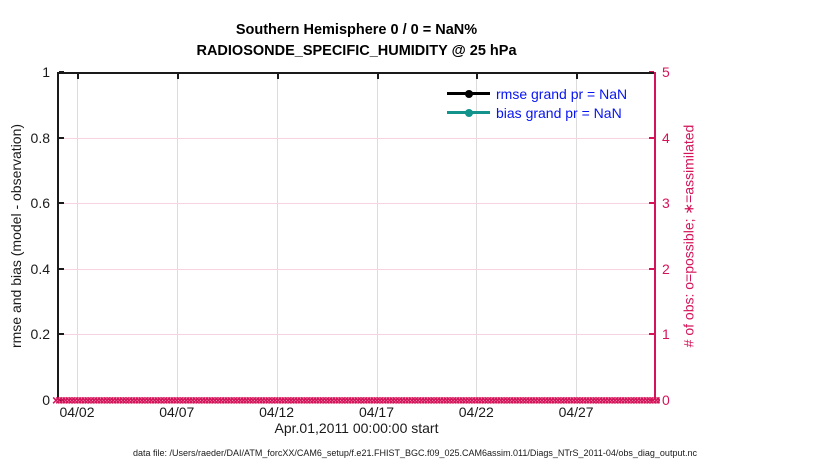 The height and width of the screenshot is (470, 830). What do you see at coordinates (655, 236) in the screenshot?
I see `right-spine` at bounding box center [655, 236].